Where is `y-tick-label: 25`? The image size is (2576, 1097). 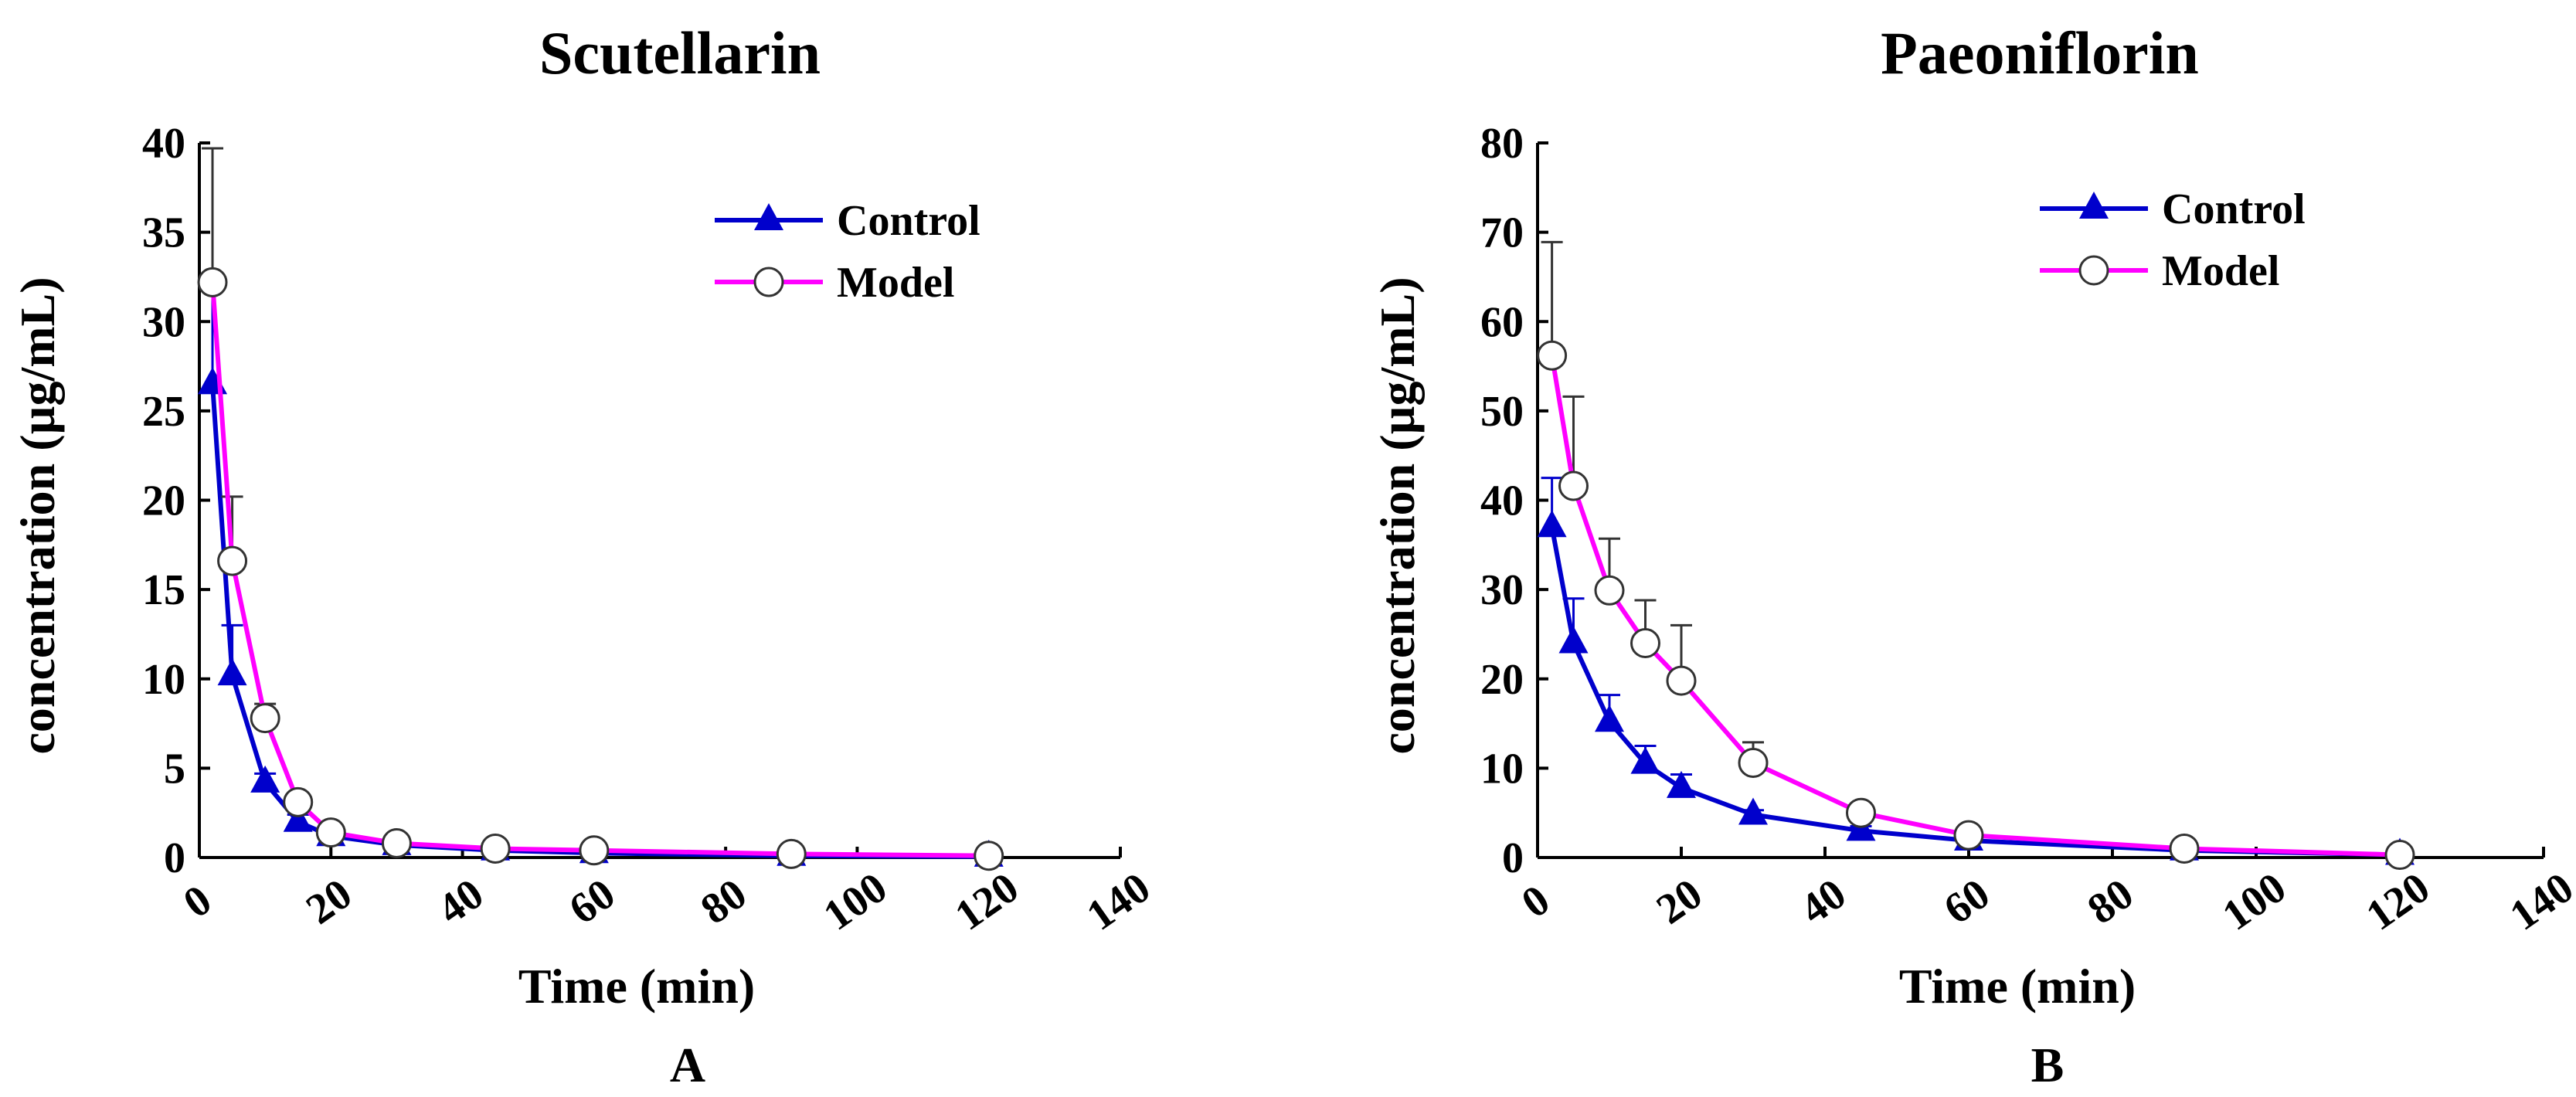
y-tick-label: 25 is located at coordinates (163, 412).